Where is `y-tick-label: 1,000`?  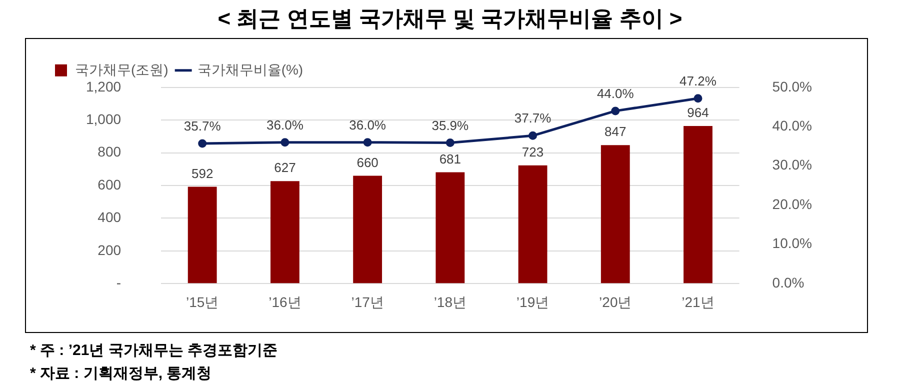 y-tick-label: 1,000 is located at coordinates (104, 118).